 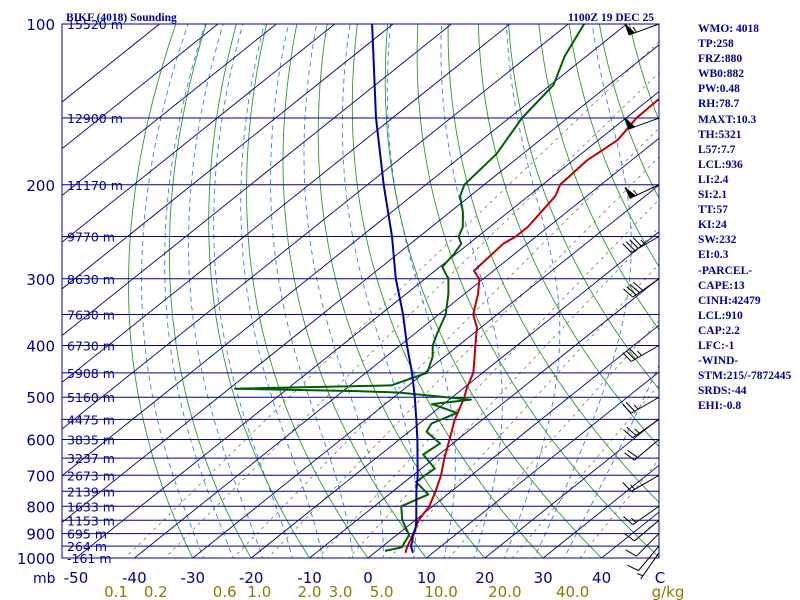 I want to click on index-ki: KI:24, so click(x=712, y=225).